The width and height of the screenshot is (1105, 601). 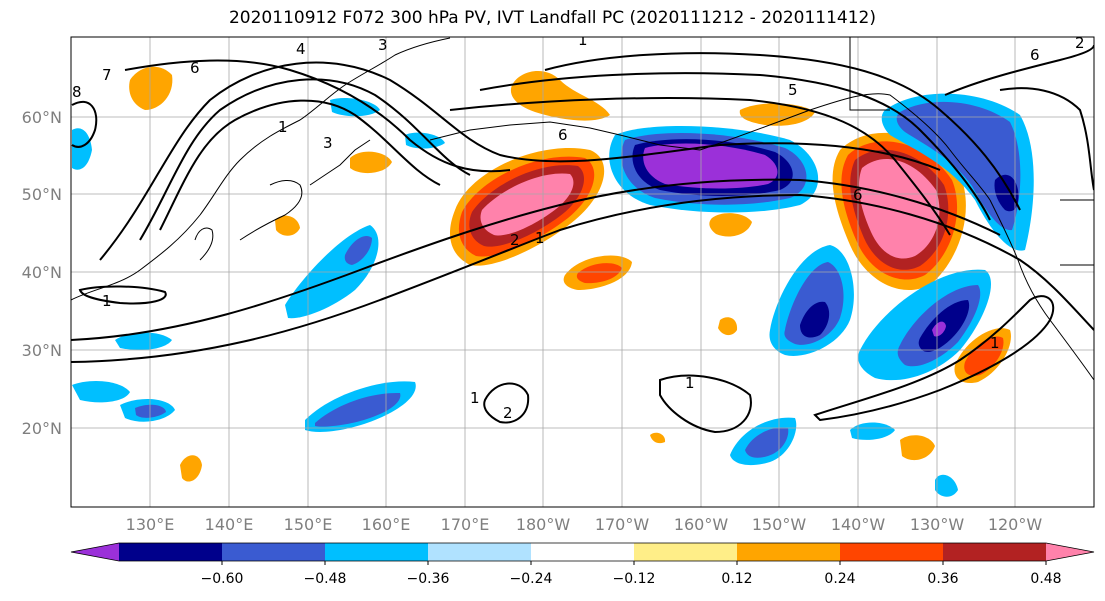 I want to click on contour-label: 5, so click(x=793, y=90).